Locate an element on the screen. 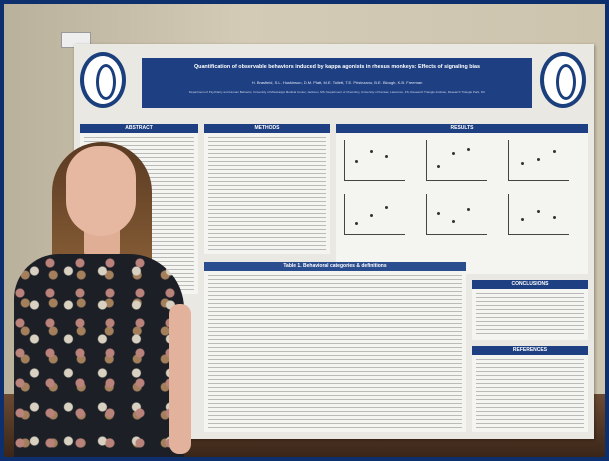 This screenshot has width=609, height=461. references-section: REFERENCES is located at coordinates (530, 389).